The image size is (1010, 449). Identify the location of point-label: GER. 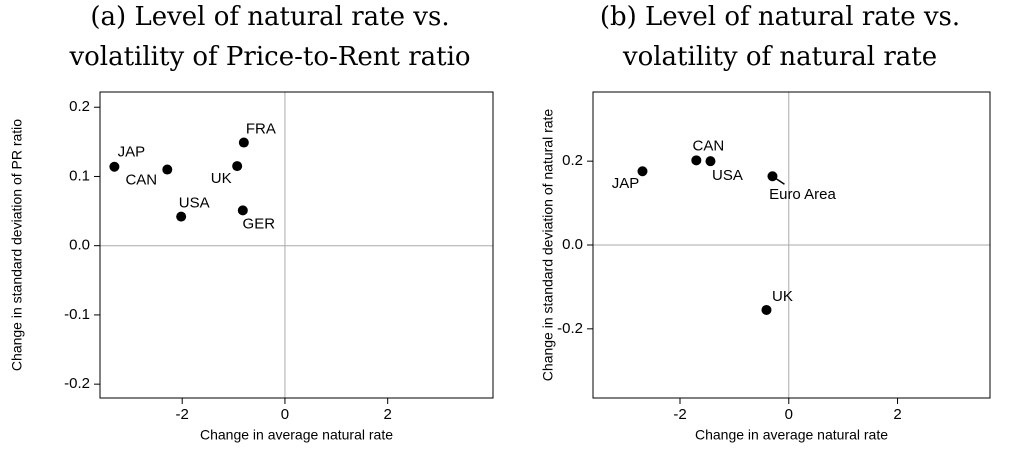
(259, 223).